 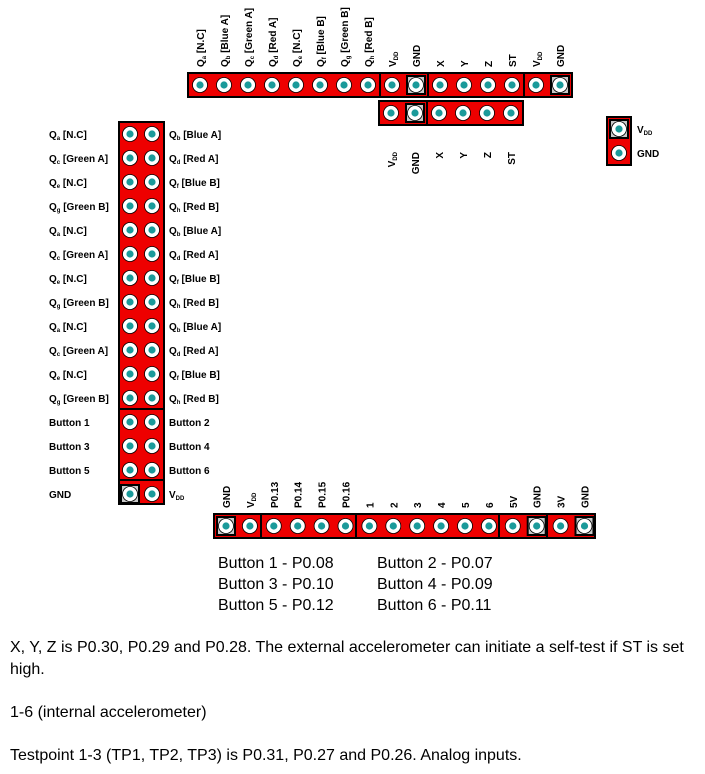 I want to click on pin-label: P0.14, so click(x=299, y=494).